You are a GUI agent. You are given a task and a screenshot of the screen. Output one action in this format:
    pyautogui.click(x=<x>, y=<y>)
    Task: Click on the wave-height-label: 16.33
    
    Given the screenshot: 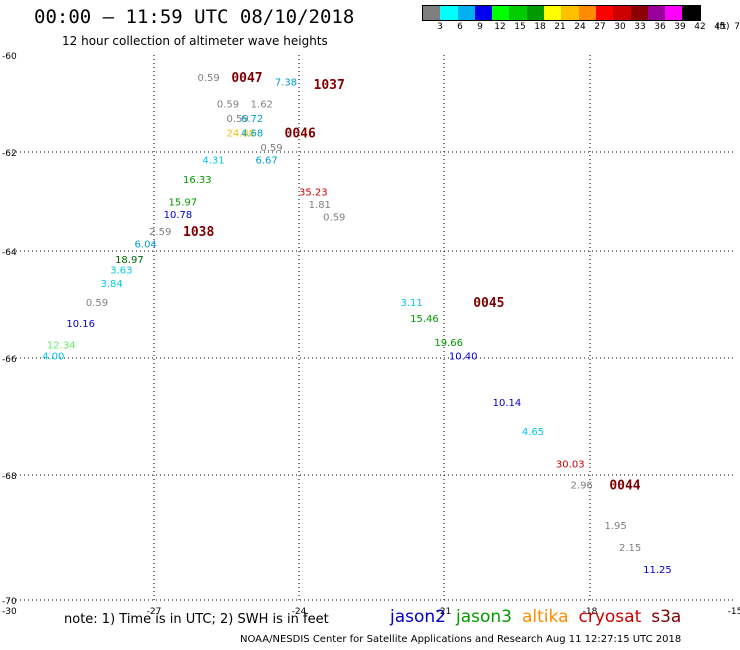 What is the action you would take?
    pyautogui.click(x=197, y=180)
    